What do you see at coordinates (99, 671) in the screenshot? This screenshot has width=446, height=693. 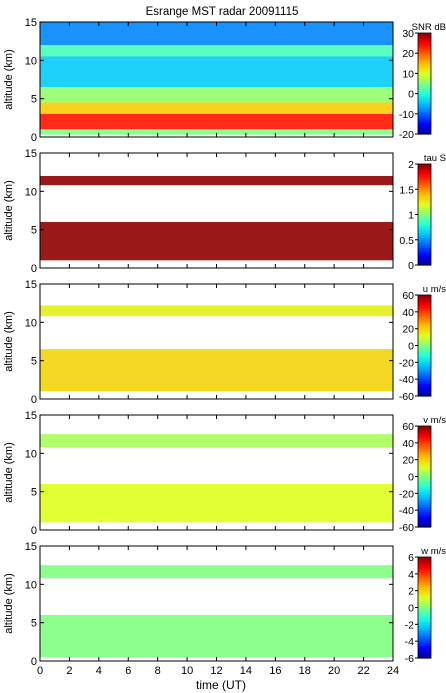 I see `x-tick-label: 4` at bounding box center [99, 671].